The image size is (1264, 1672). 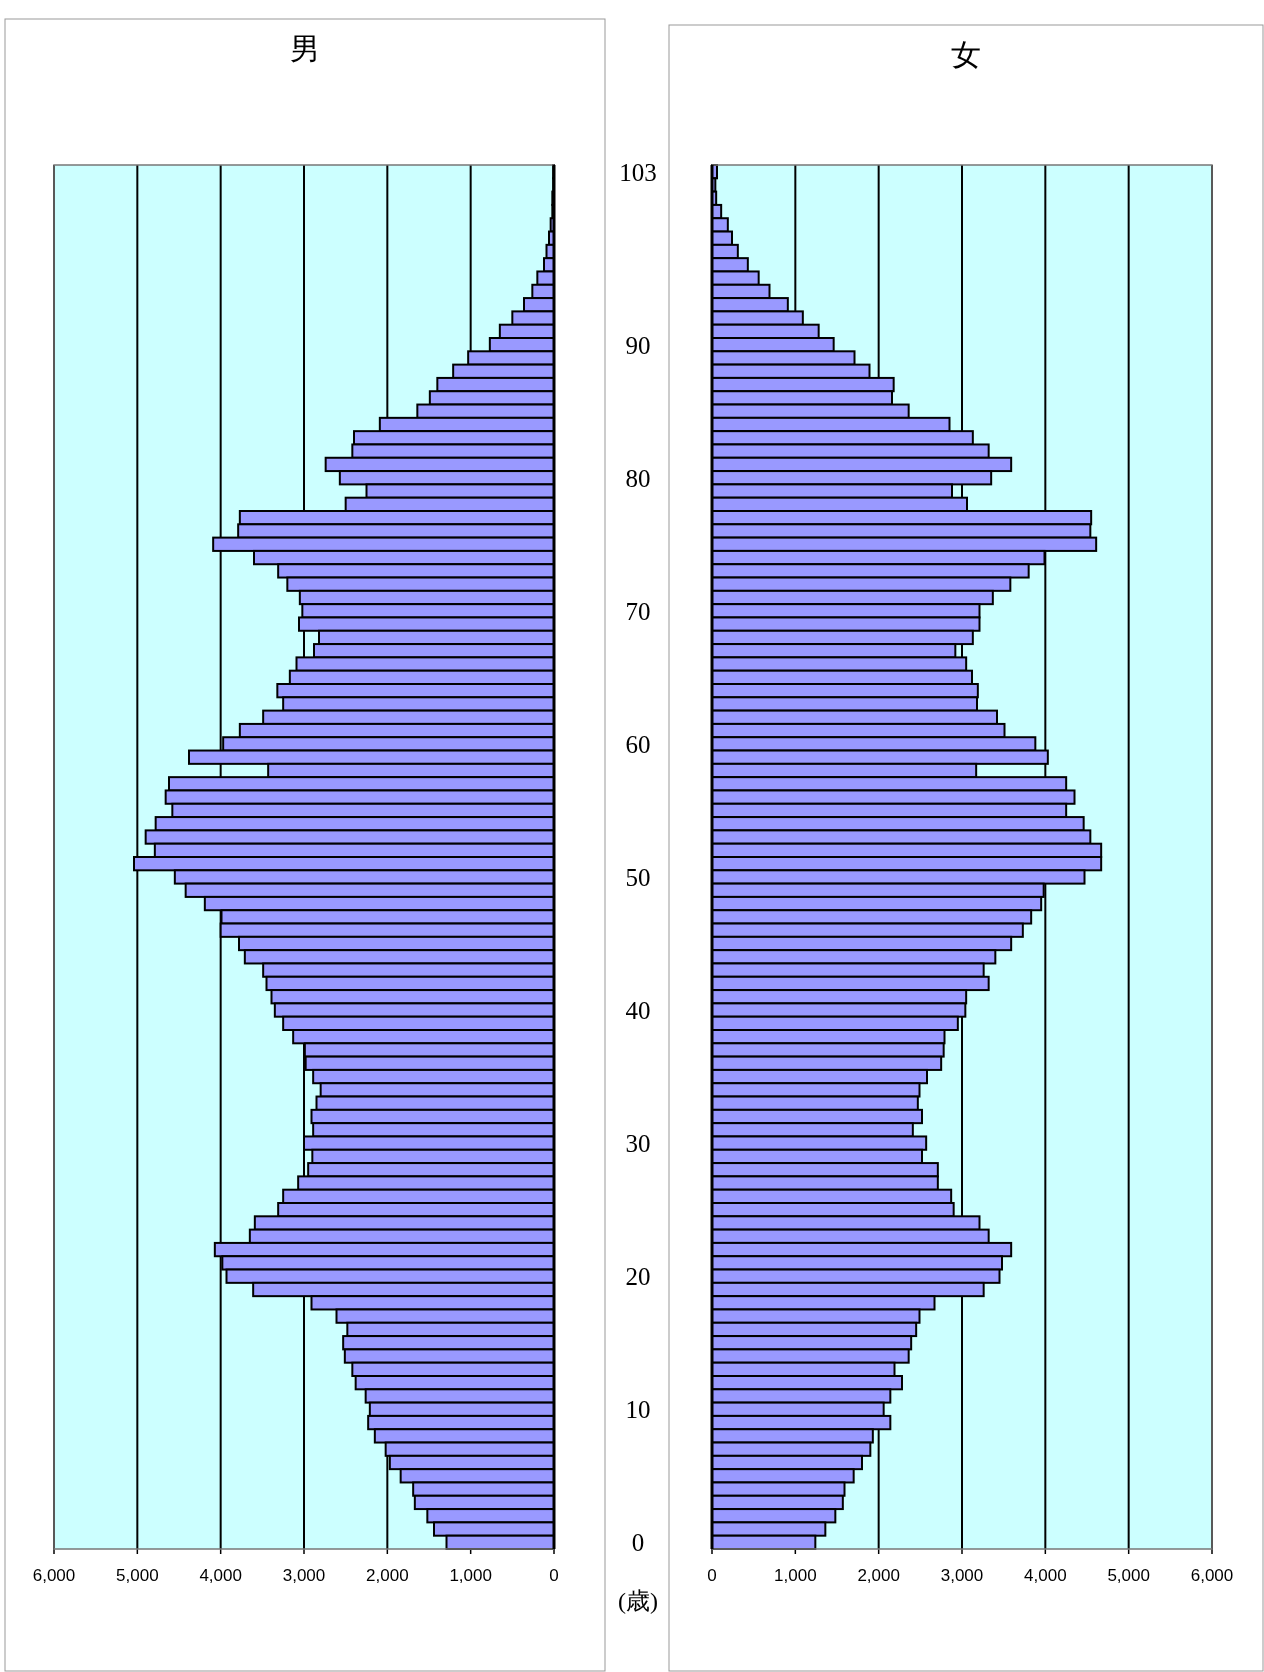 What do you see at coordinates (966, 54) in the screenshot?
I see `chart-title: 女` at bounding box center [966, 54].